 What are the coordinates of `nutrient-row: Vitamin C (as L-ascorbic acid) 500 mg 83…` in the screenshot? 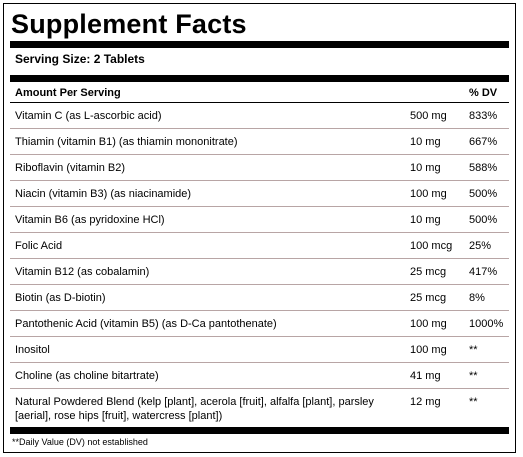 It's located at (259, 116).